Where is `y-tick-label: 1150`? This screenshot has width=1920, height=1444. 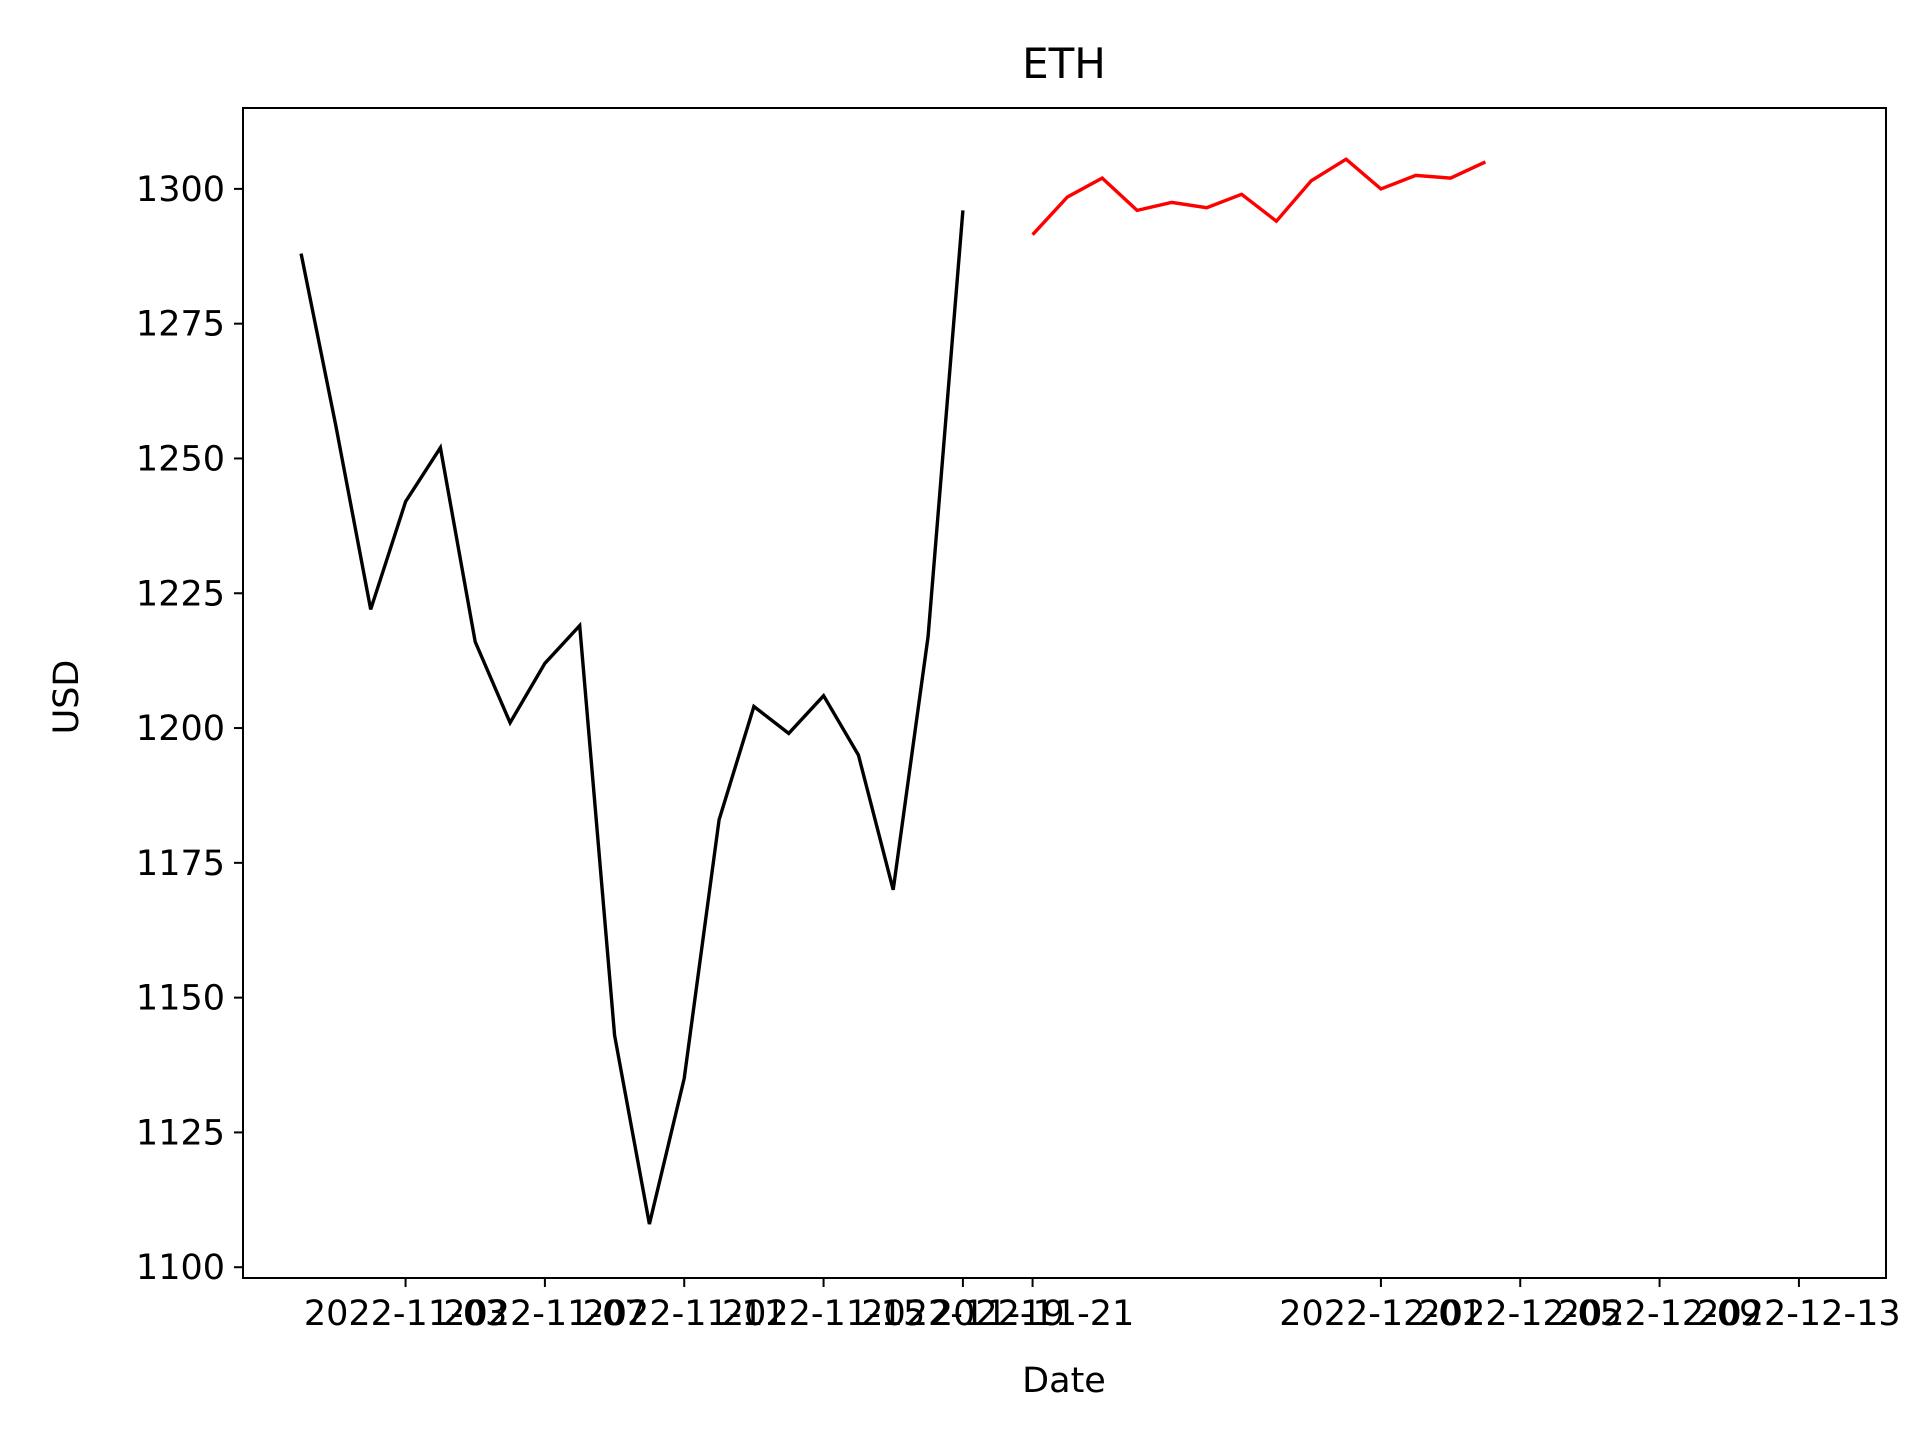
y-tick-label: 1150 is located at coordinates (180, 999).